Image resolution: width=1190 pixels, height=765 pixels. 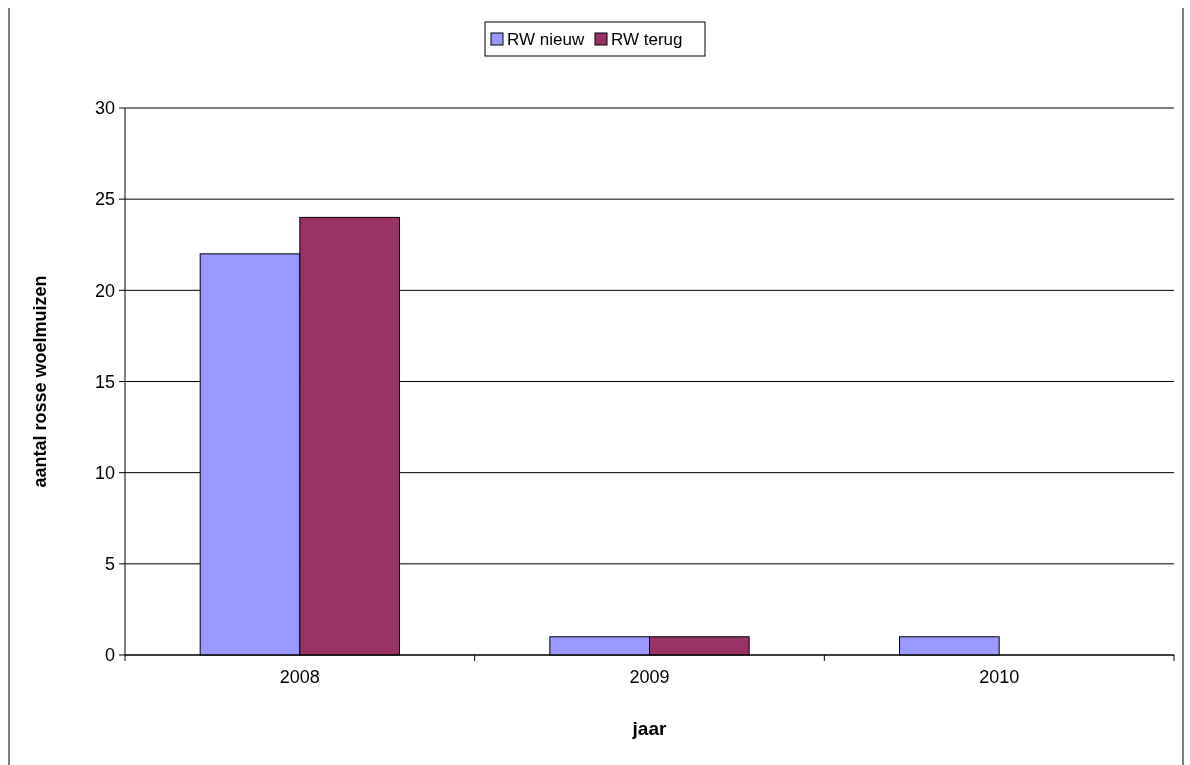 What do you see at coordinates (104, 472) in the screenshot?
I see `y-tick-label: 10` at bounding box center [104, 472].